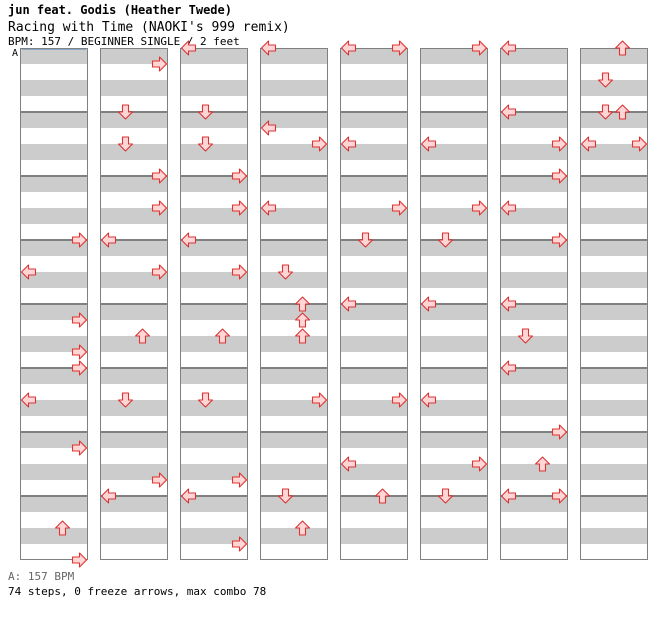 The width and height of the screenshot is (672, 620). Describe the element at coordinates (622, 112) in the screenshot. I see `arrow-up-icon` at that location.